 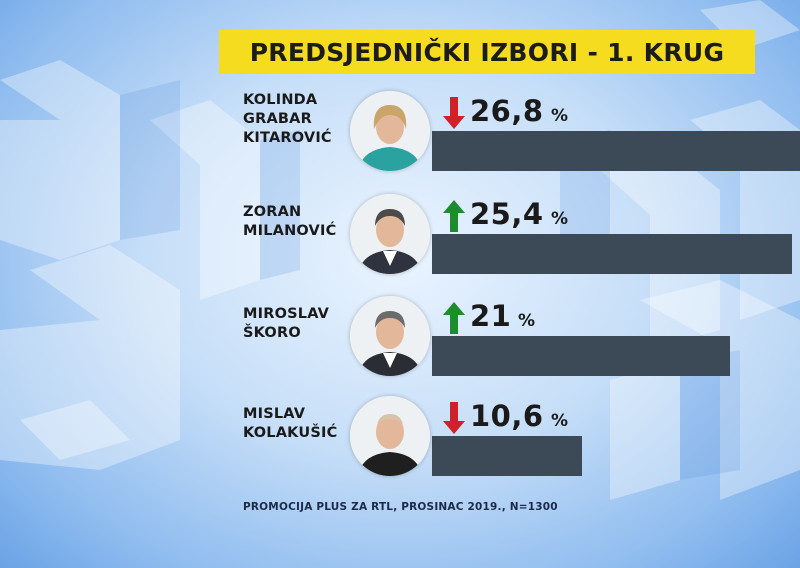 What do you see at coordinates (277, 118) in the screenshot?
I see `candidate-name-line: GRABAR` at bounding box center [277, 118].